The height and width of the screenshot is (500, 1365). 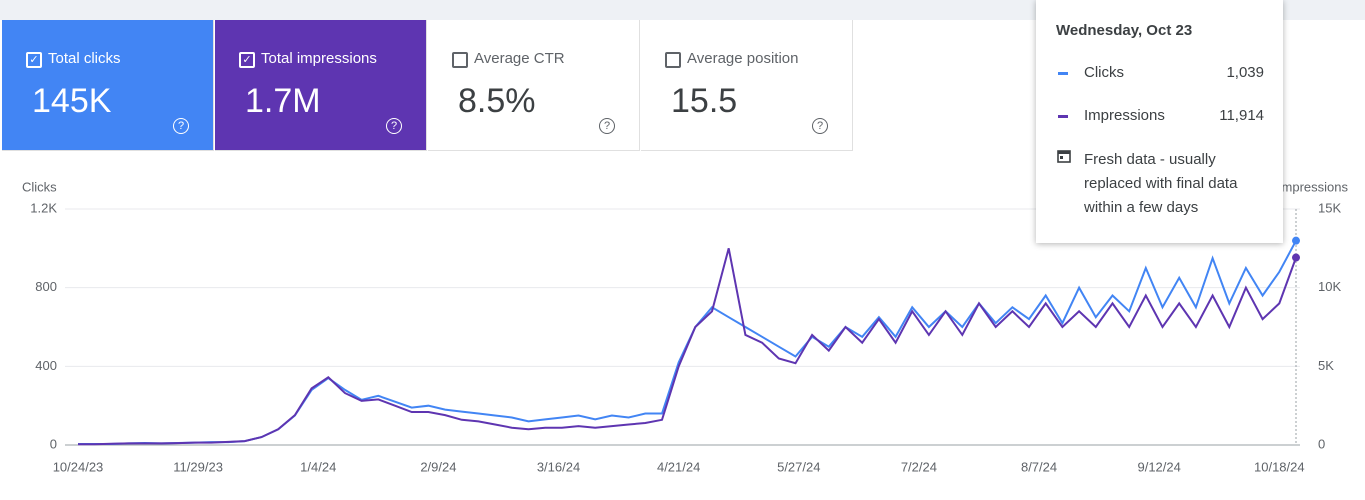 I want to click on y2-tick-label: 0, so click(x=1321, y=443).